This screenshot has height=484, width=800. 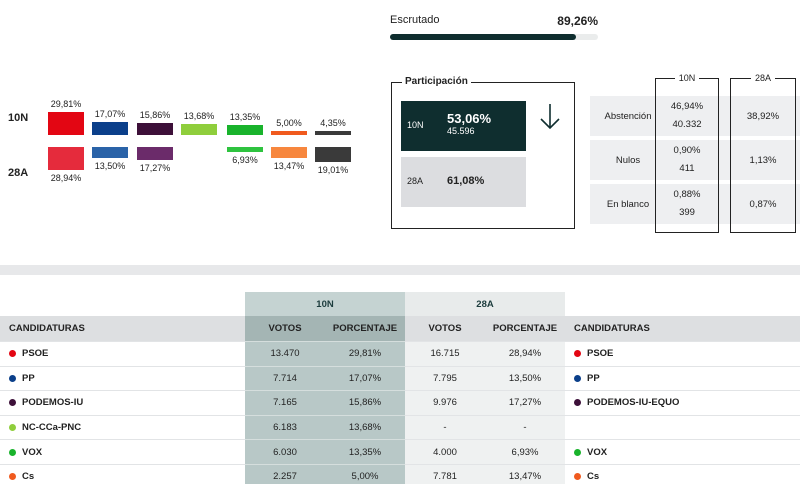 I want to click on abstencion-row-label: Abstención, so click(x=628, y=116).